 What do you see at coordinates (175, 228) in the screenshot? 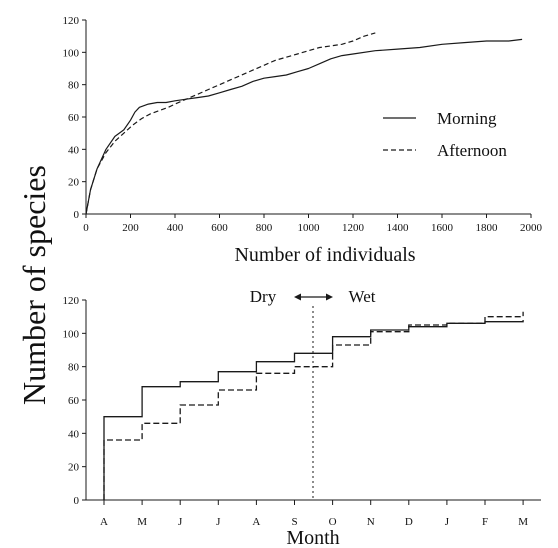
I see `x-tick-label: 400` at bounding box center [175, 228].